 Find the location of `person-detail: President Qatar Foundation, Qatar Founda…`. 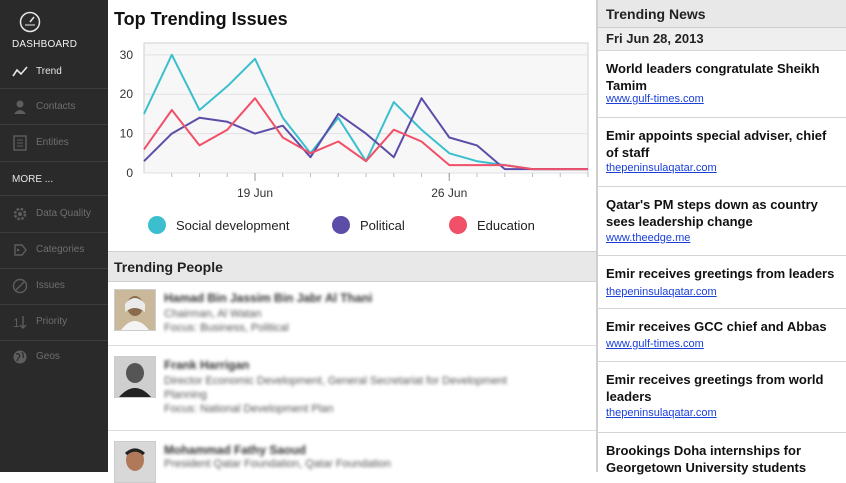

person-detail: President Qatar Foundation, Qatar Founda… is located at coordinates (277, 464).